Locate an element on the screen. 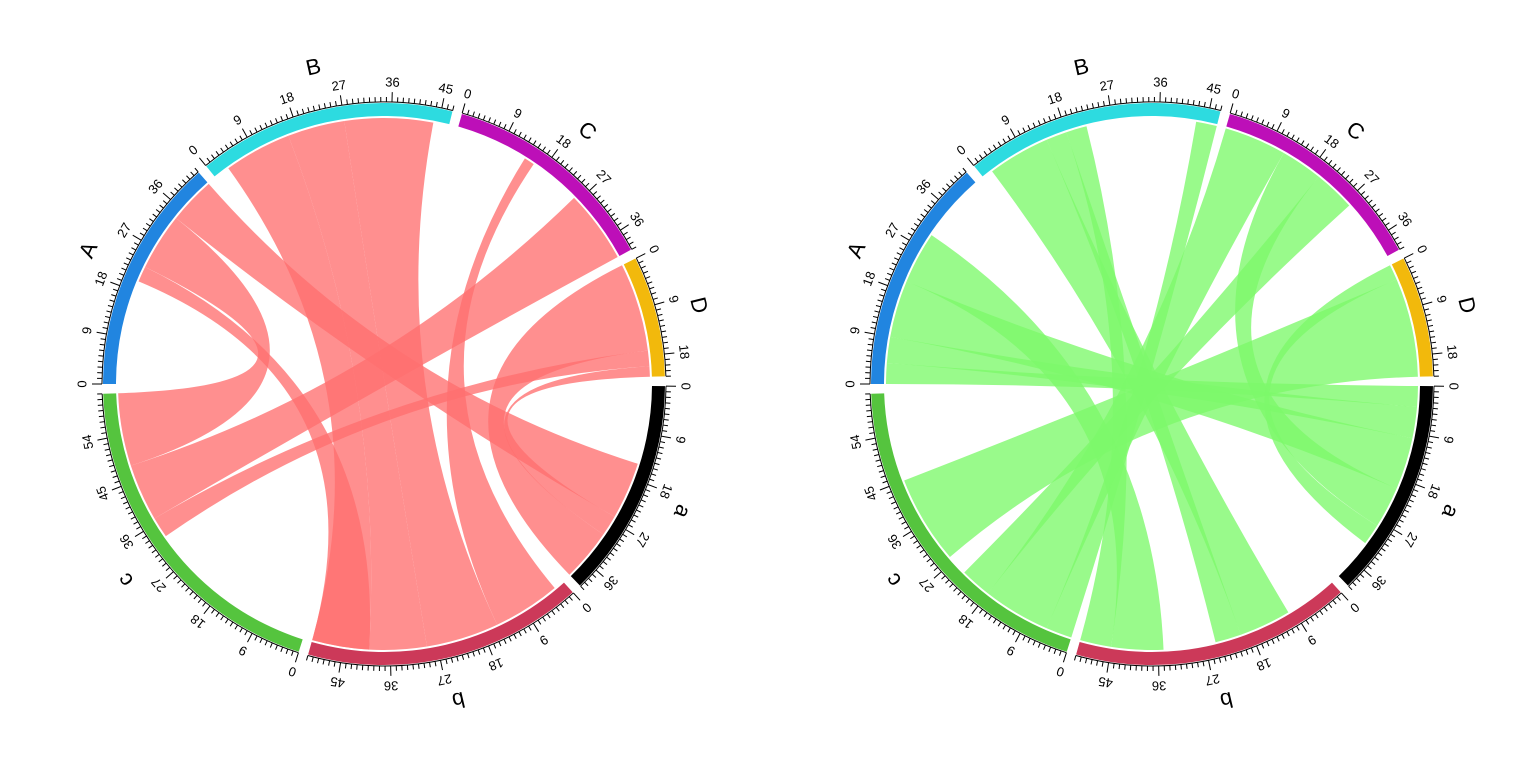 The image size is (1536, 768). sector-band-c is located at coordinates (971, 522).